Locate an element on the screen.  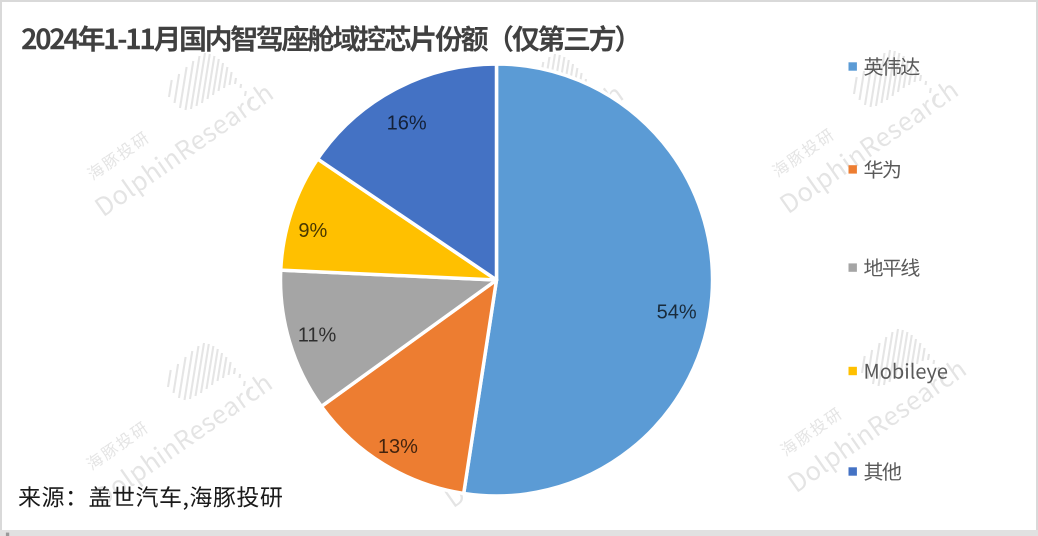
svg-text: 16% is located at coordinates (407, 124).